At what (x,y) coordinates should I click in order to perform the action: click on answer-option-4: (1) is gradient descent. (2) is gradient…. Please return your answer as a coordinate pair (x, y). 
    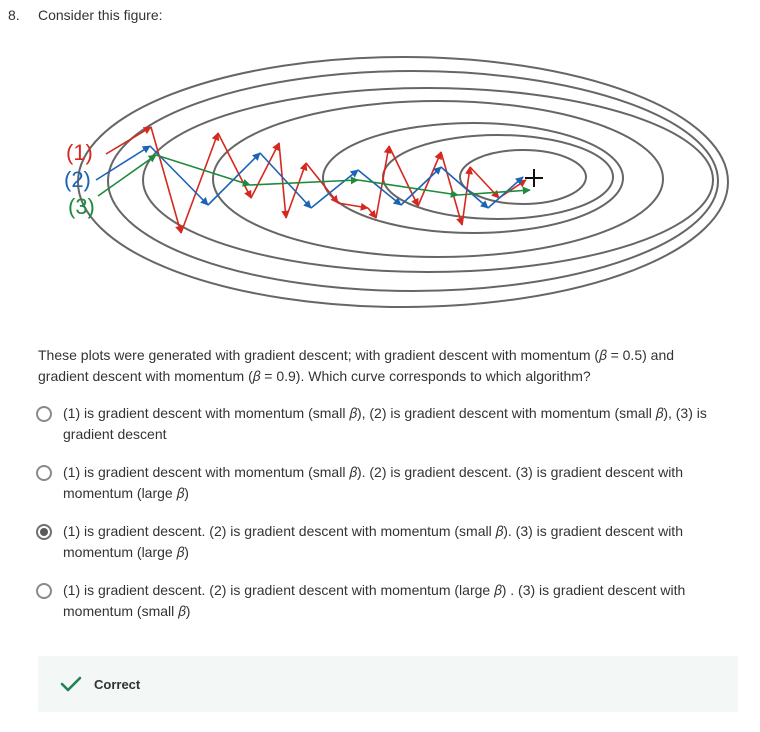
    Looking at the image, I should click on (386, 601).